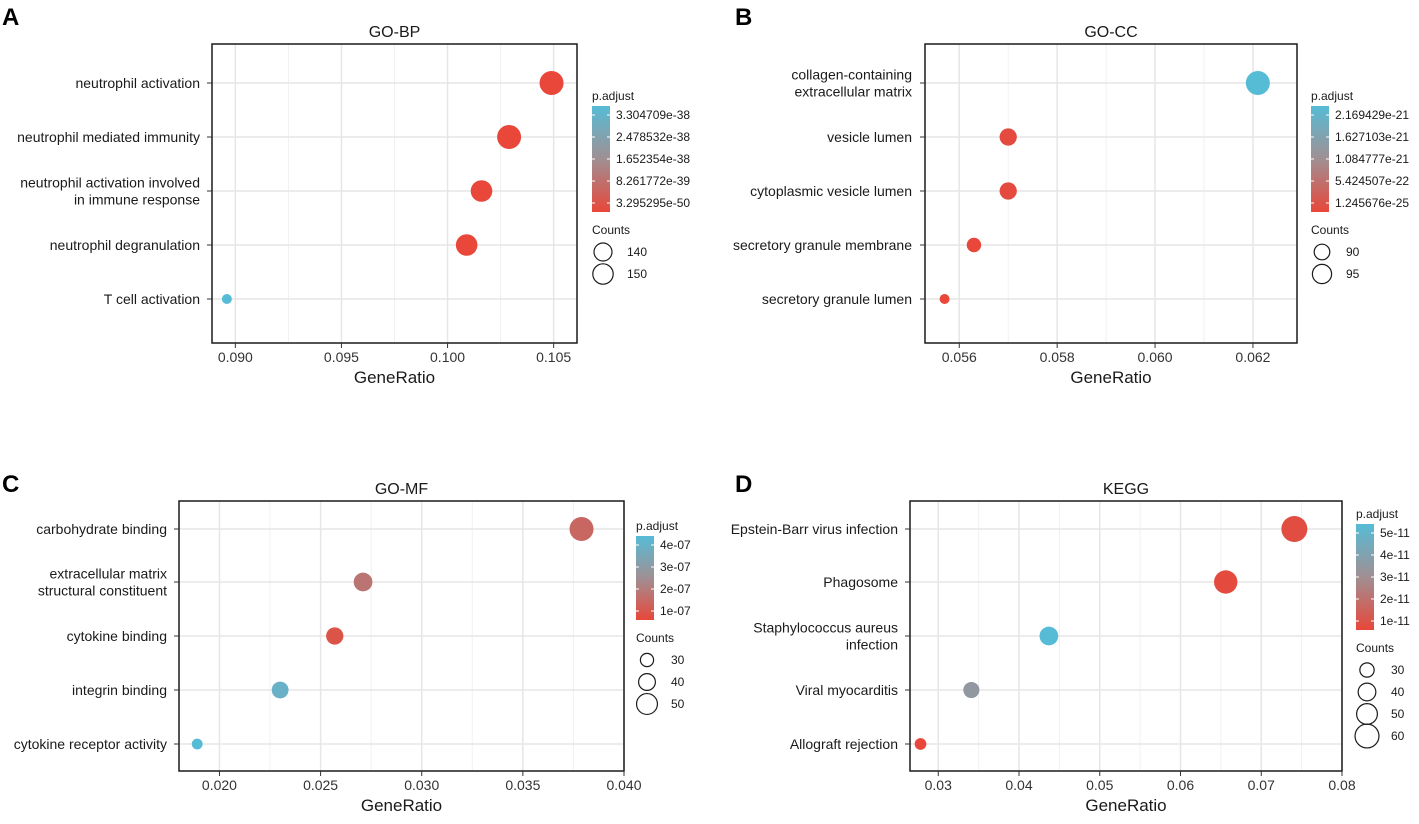 The width and height of the screenshot is (1419, 824). I want to click on y-category-label: Staphylococcus aureus infection, so click(825, 636).